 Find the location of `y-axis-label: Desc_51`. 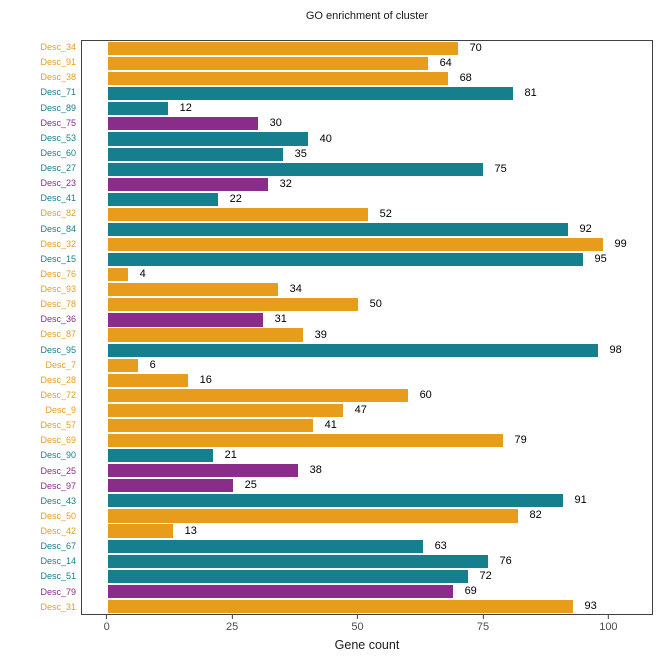

y-axis-label: Desc_51 is located at coordinates (58, 576).